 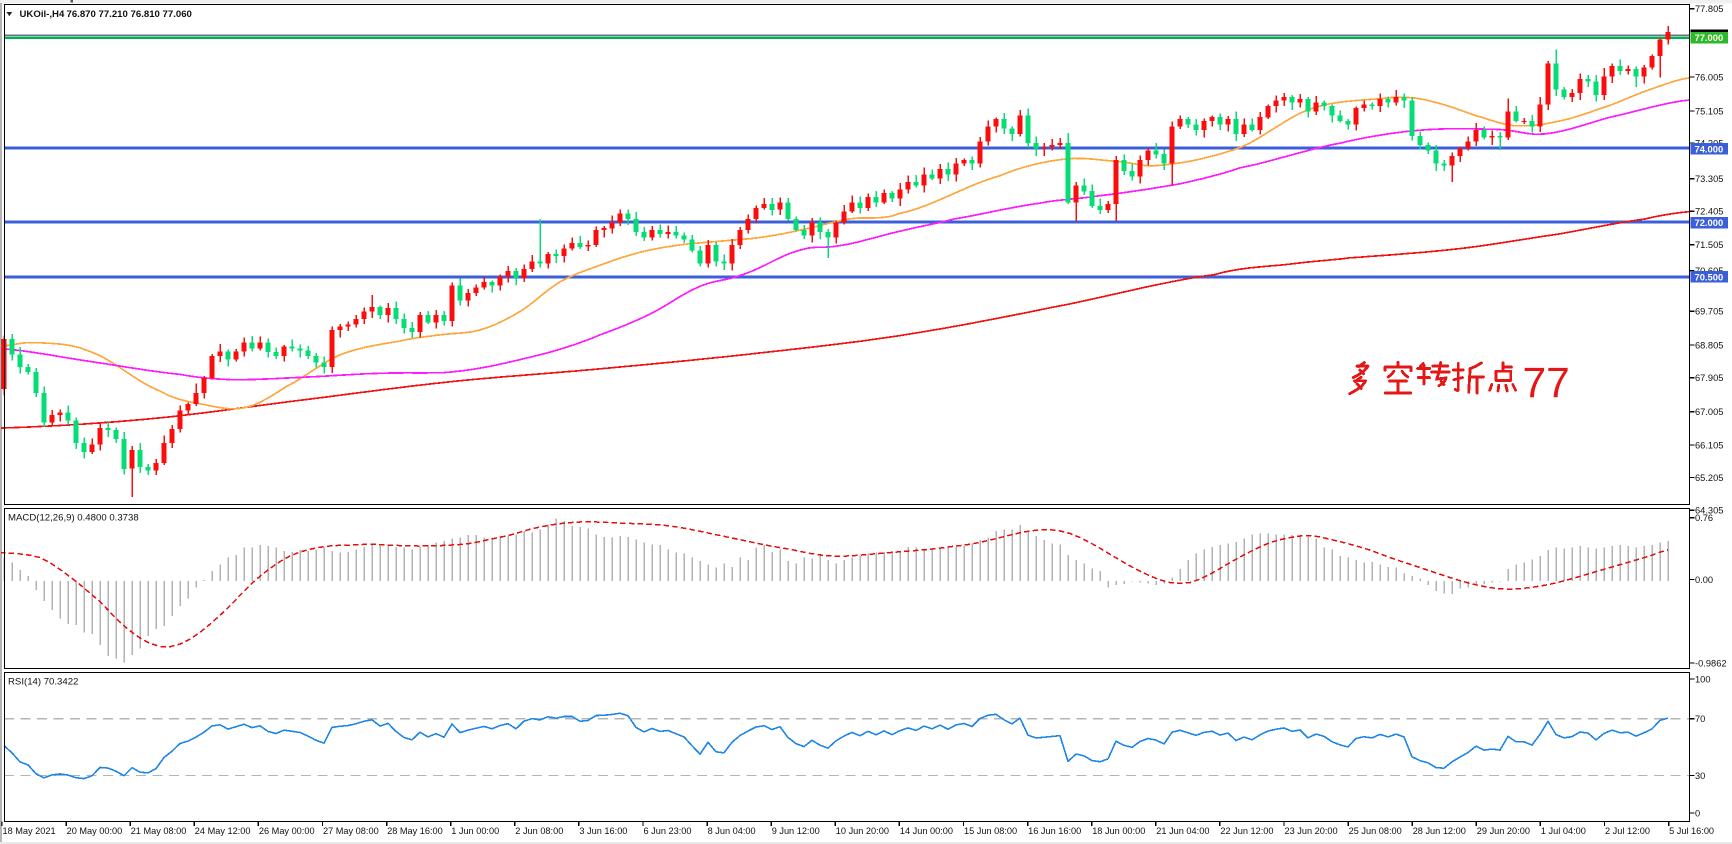 I want to click on svg-text: 22 Jun 12:00, so click(x=1246, y=831).